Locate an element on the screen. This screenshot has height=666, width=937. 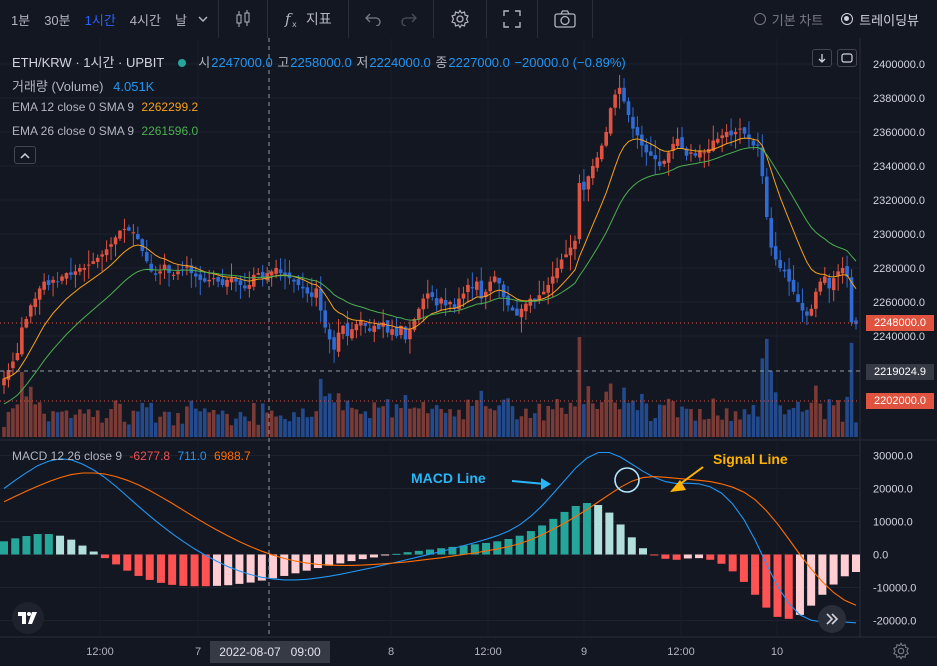
tv-logo-icon is located at coordinates (27, 618).